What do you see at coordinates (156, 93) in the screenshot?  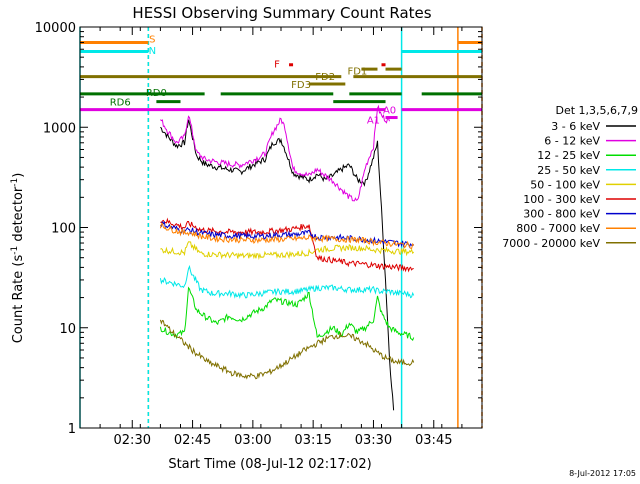 I see `flag-label-rd0: RD0` at bounding box center [156, 93].